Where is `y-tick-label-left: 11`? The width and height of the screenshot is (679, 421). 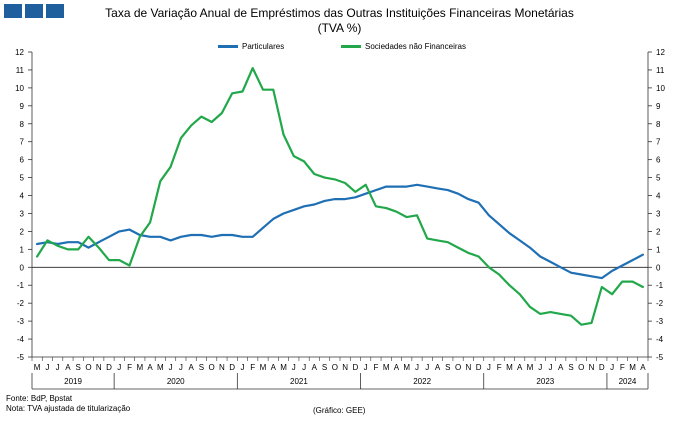
y-tick-label-left: 11 is located at coordinates (20, 70).